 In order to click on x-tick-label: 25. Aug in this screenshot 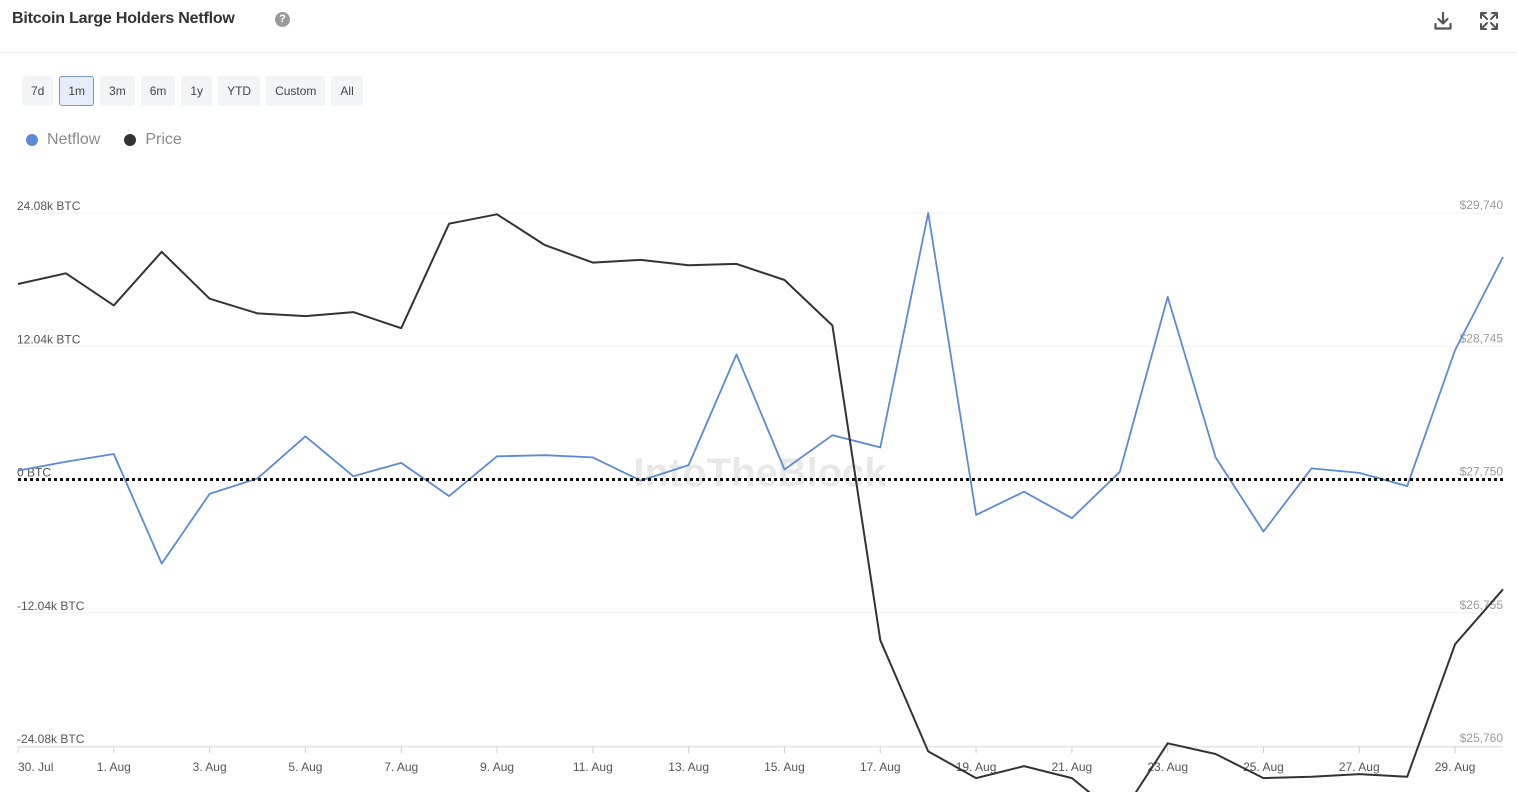, I will do `click(1263, 767)`.